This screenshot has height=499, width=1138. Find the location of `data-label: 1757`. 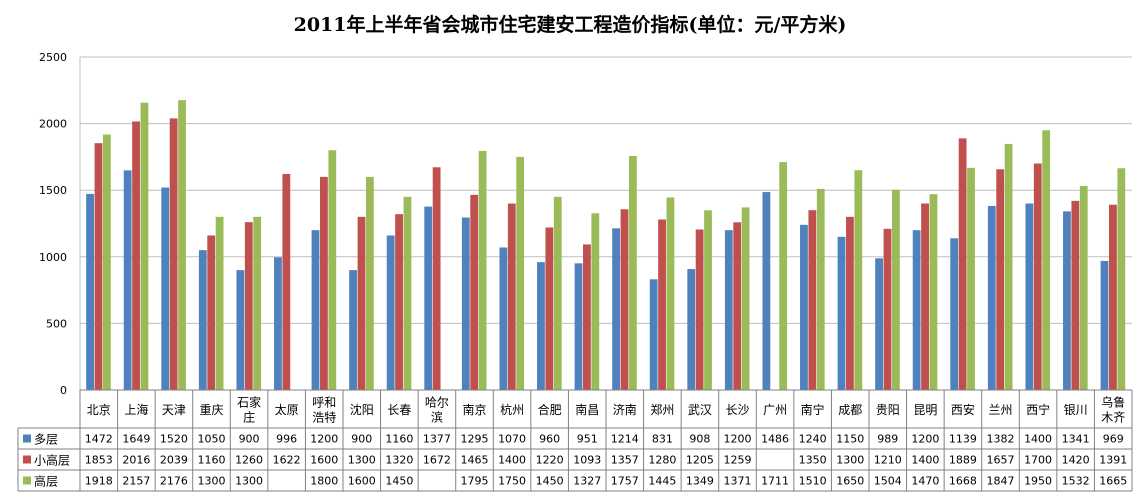

data-label: 1757 is located at coordinates (625, 481).